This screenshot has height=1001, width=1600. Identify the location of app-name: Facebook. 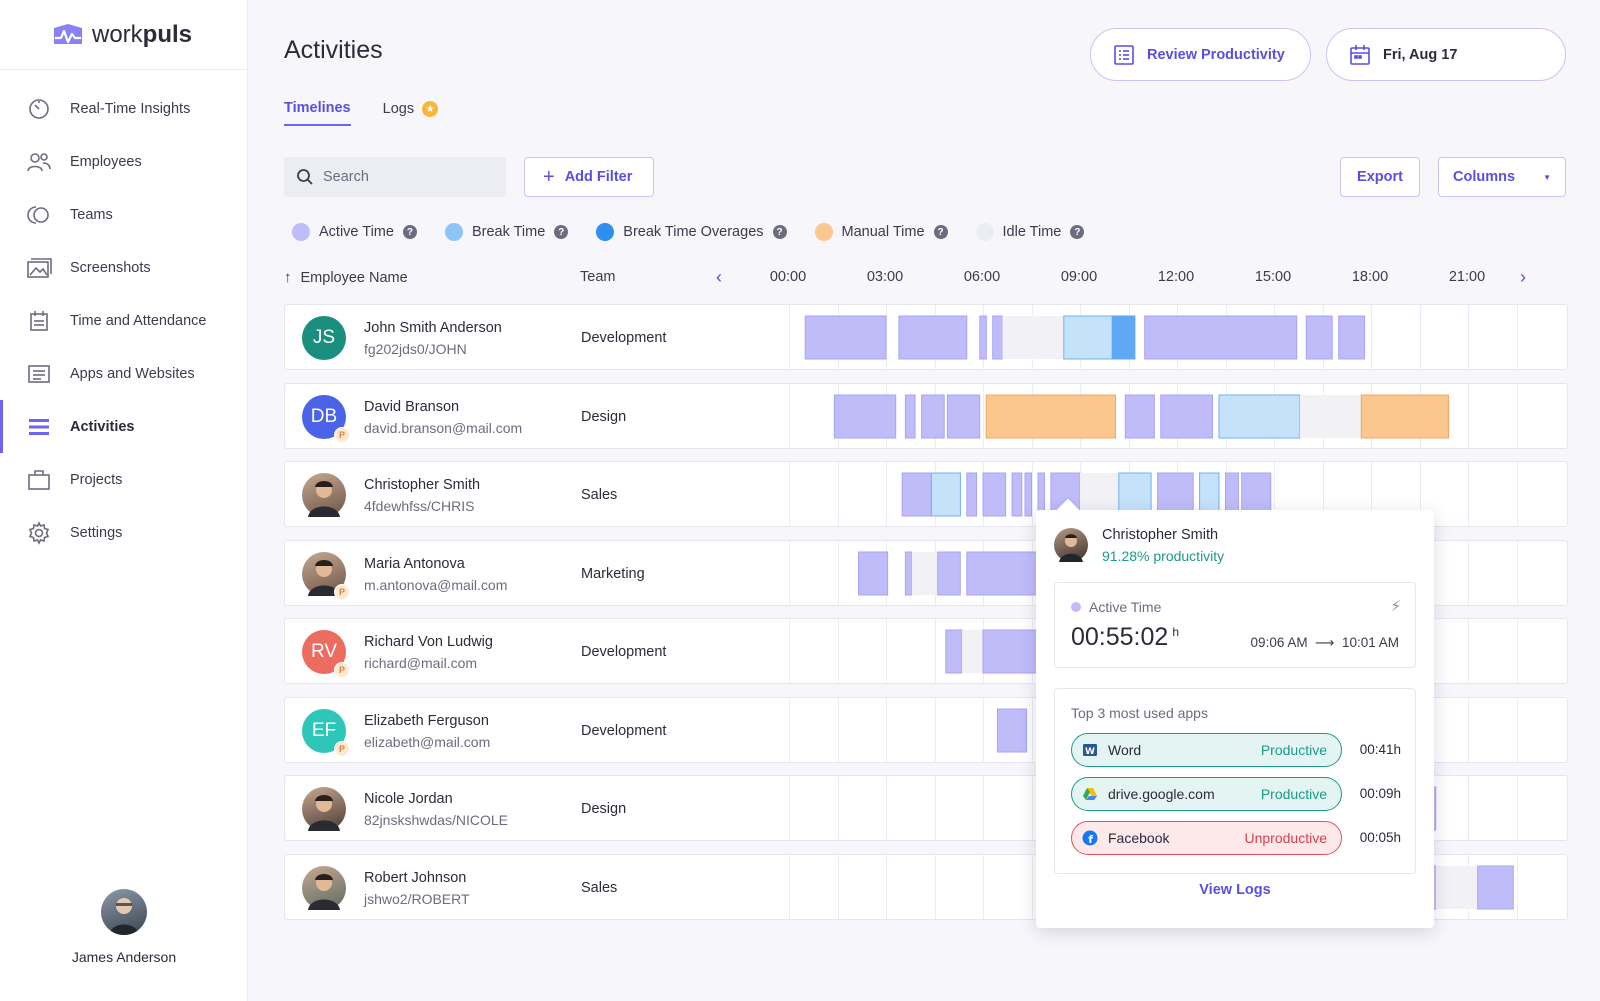
(1139, 838).